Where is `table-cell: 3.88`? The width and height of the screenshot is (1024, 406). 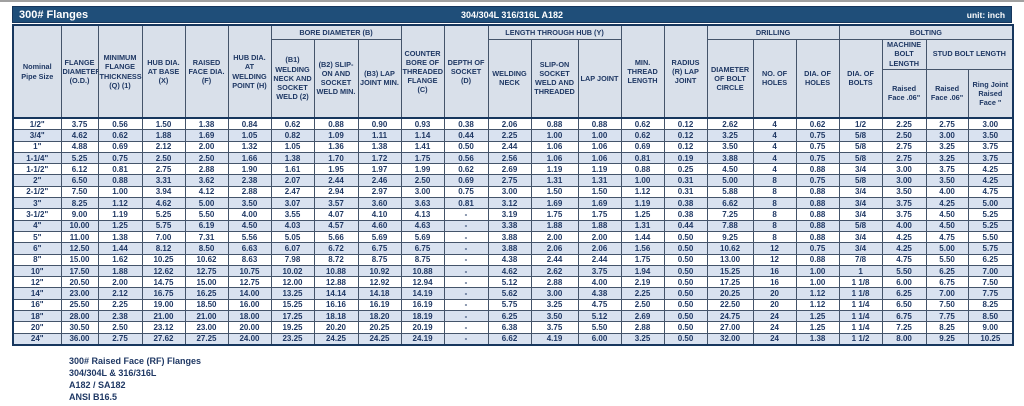
table-cell: 3.88 is located at coordinates (509, 237).